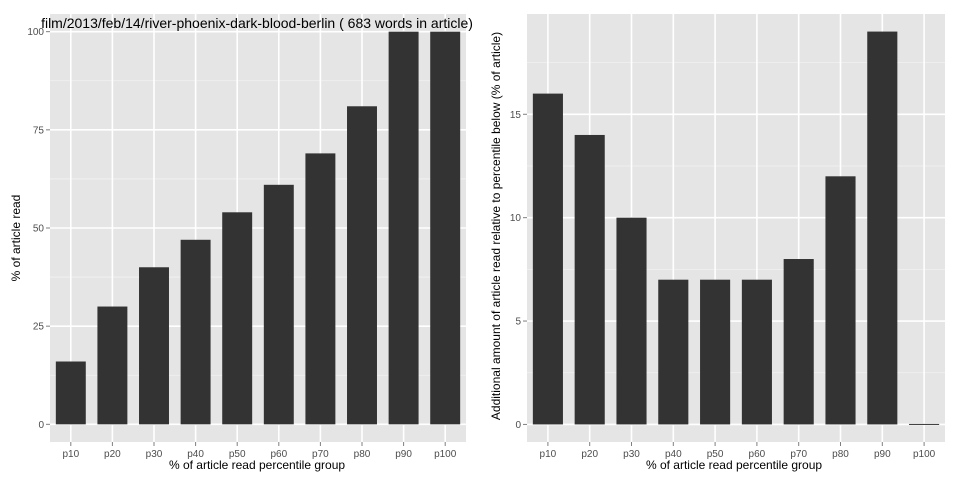  I want to click on x-axis-title: % of article read percentile group, so click(257, 465).